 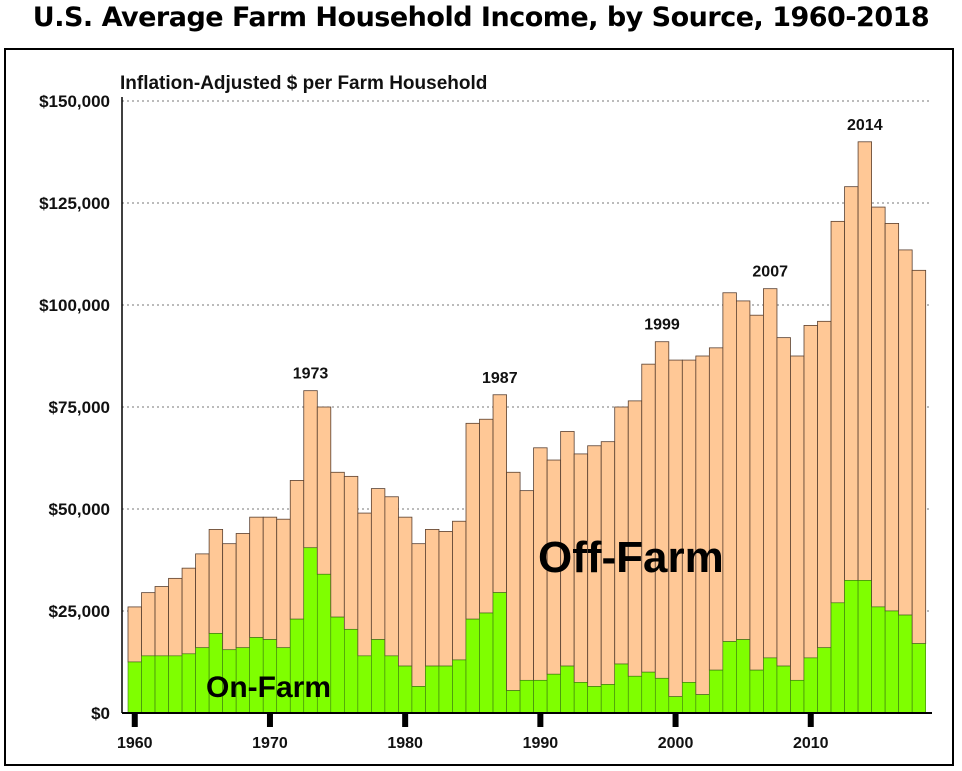 What do you see at coordinates (270, 743) in the screenshot?
I see `x-tick-label: 1970` at bounding box center [270, 743].